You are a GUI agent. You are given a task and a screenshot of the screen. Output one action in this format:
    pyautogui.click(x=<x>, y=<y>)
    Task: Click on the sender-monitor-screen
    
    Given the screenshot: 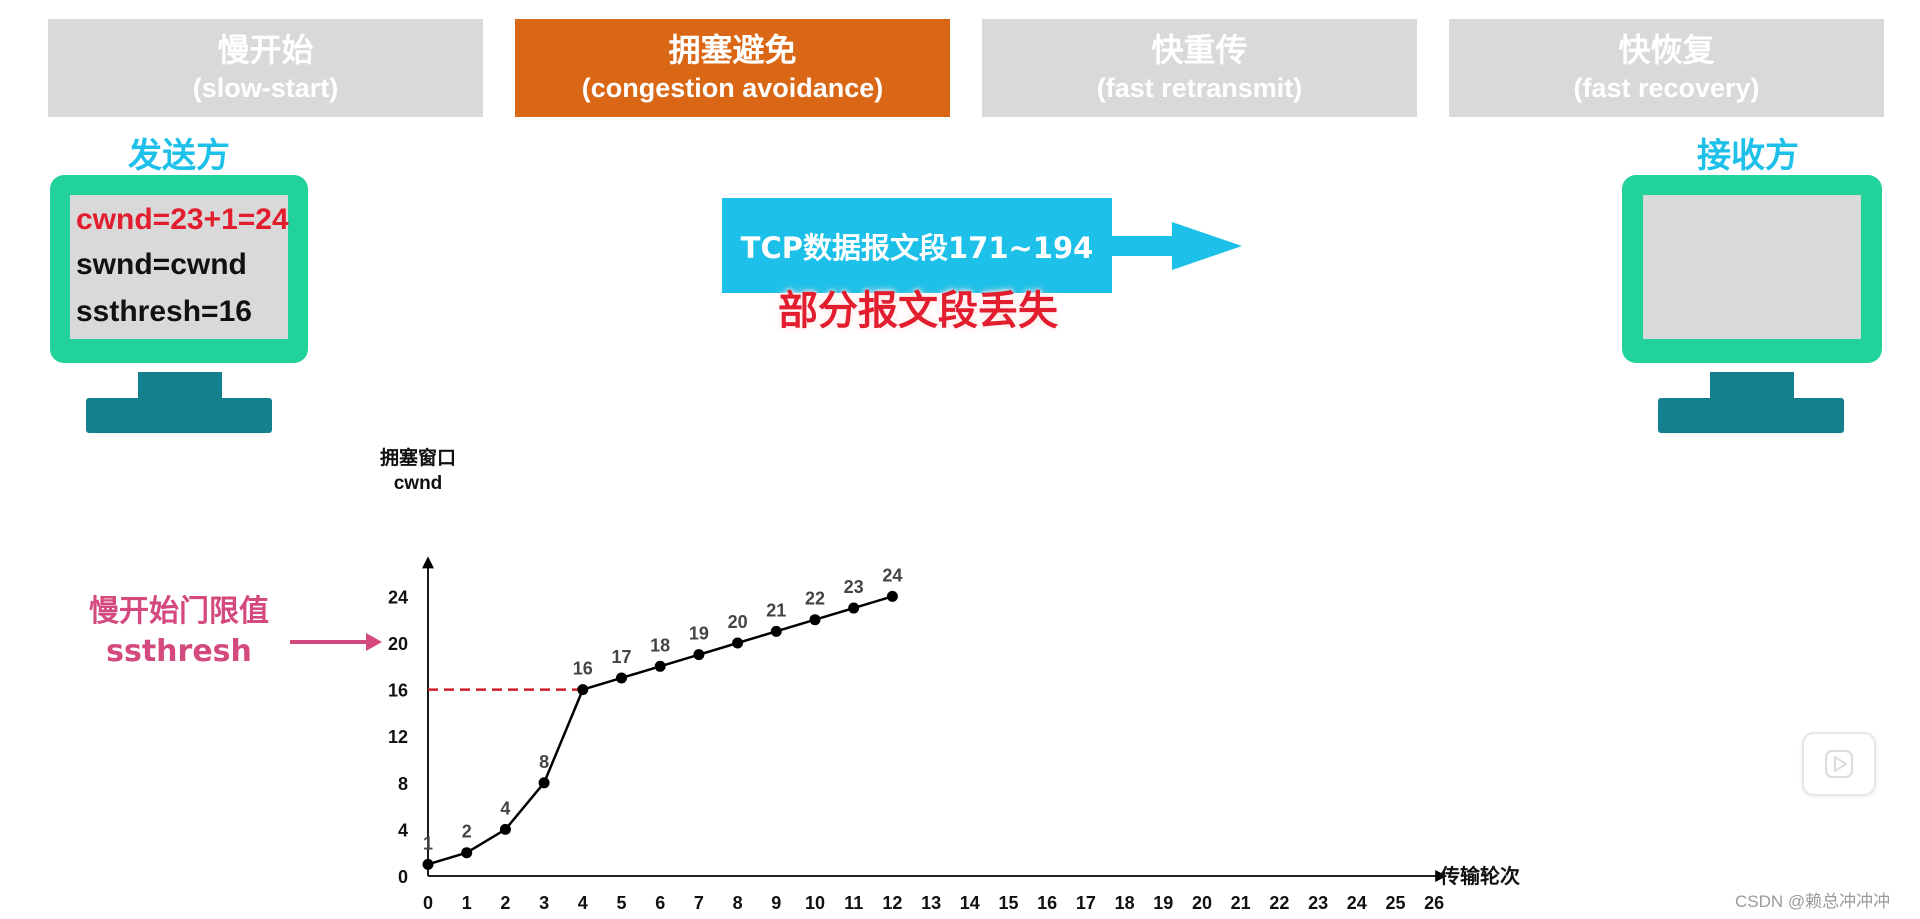 What is the action you would take?
    pyautogui.click(x=179, y=267)
    